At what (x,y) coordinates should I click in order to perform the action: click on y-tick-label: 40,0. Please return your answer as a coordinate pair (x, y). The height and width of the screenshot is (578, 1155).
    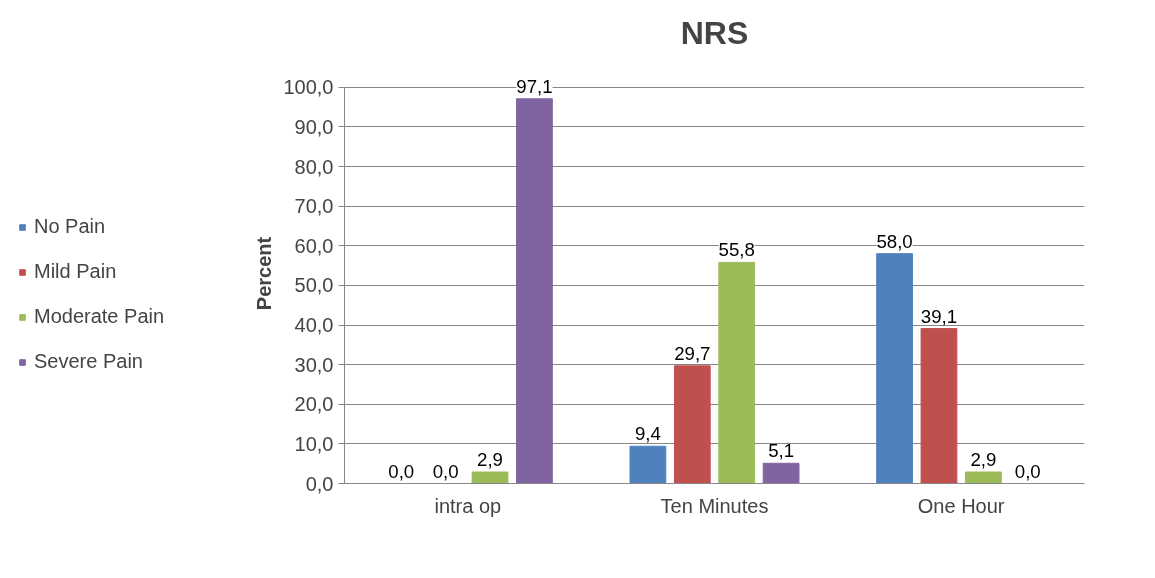
    Looking at the image, I should click on (314, 325).